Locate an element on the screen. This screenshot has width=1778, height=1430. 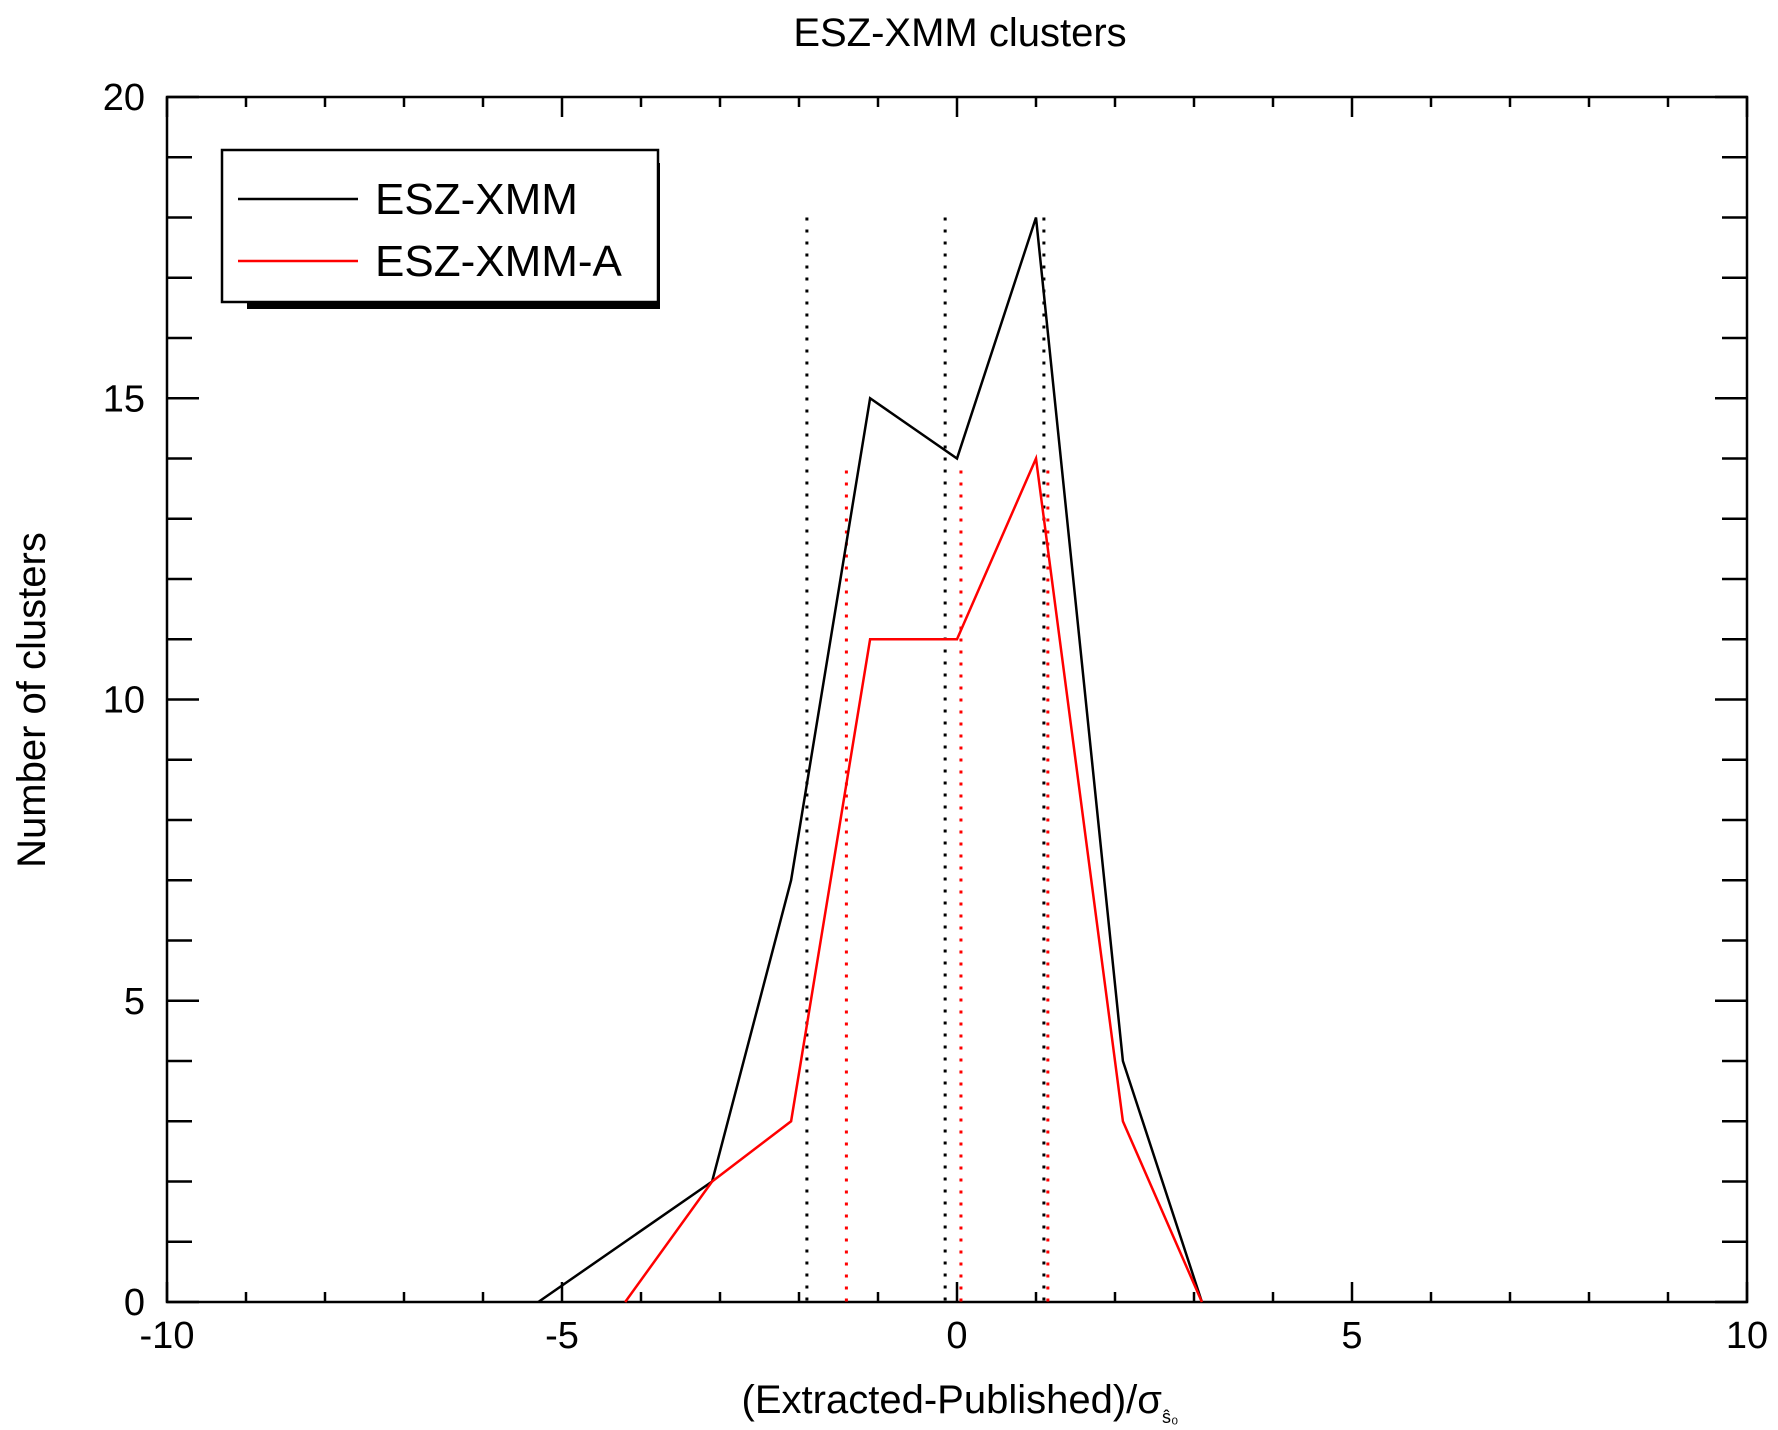
x-axis-label-main: (Extracted-Published)/σ is located at coordinates (952, 1400).